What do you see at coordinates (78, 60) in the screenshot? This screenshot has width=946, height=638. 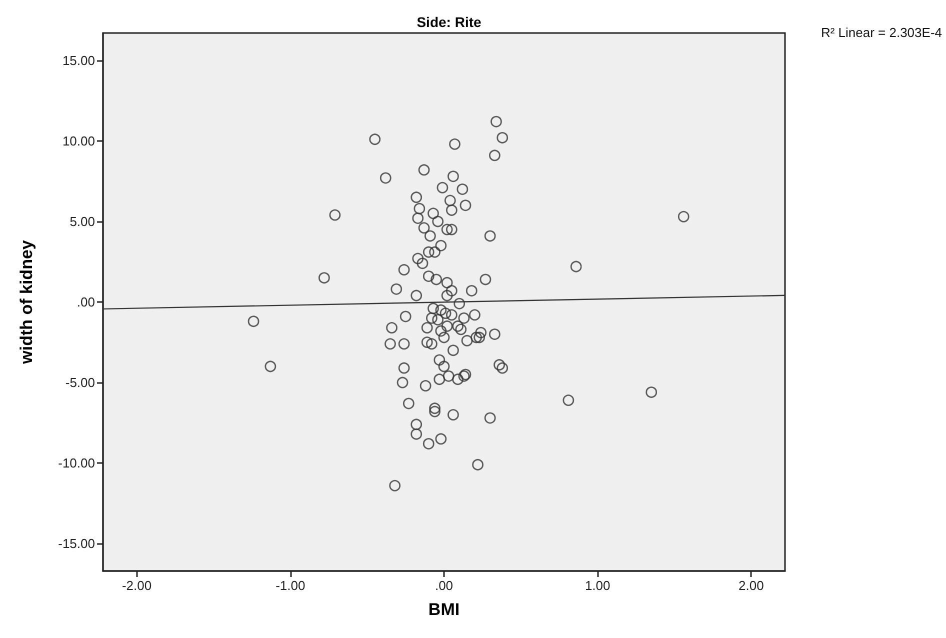 I see `y-tick-label: 15.00` at bounding box center [78, 60].